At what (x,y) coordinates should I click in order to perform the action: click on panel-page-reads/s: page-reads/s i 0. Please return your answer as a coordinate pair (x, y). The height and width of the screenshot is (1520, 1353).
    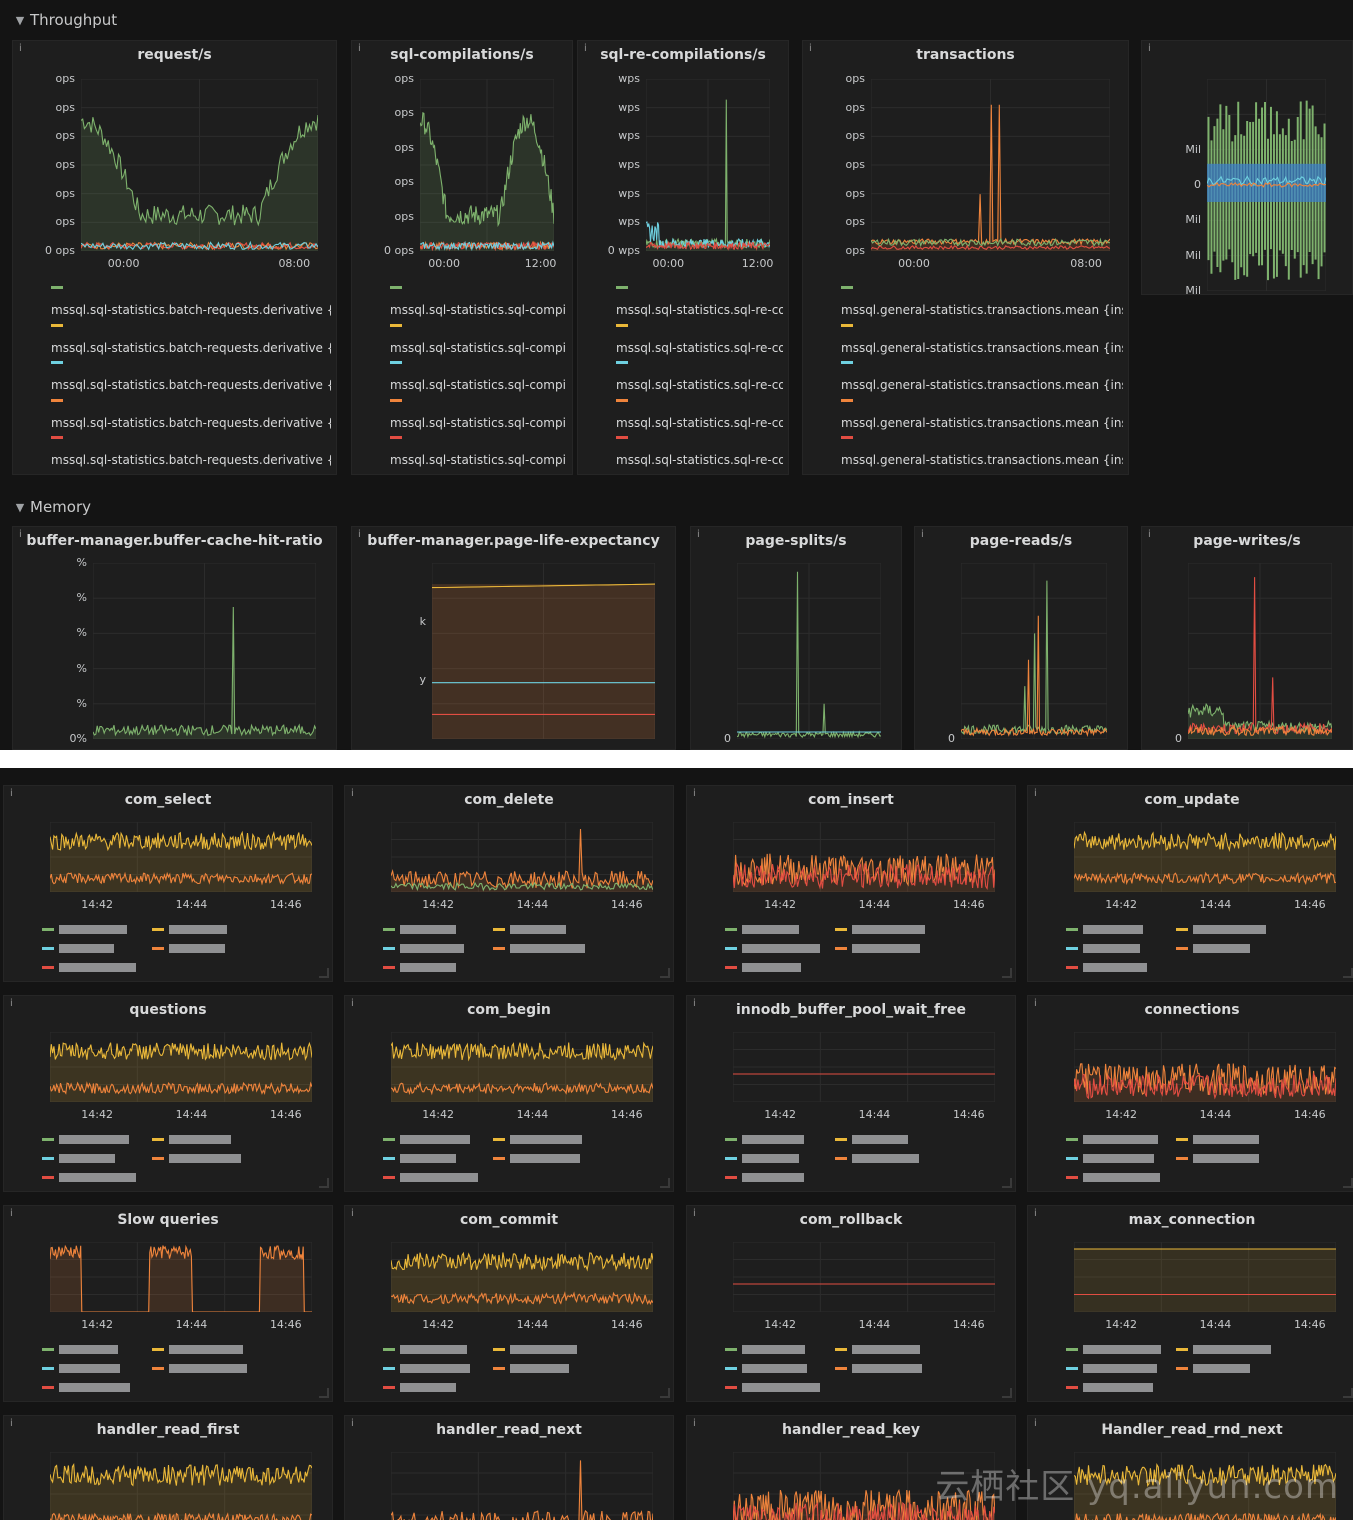
    Looking at the image, I should click on (1021, 638).